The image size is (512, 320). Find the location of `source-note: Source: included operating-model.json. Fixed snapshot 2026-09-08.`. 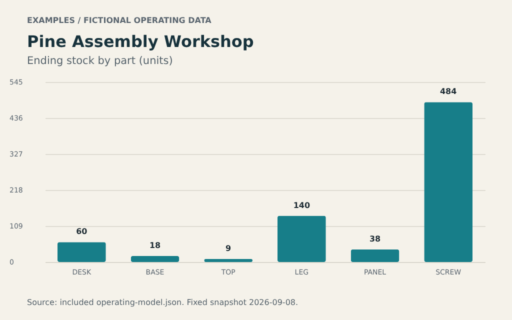

source-note: Source: included operating-model.json. Fixed snapshot 2026-09-08. is located at coordinates (162, 302).